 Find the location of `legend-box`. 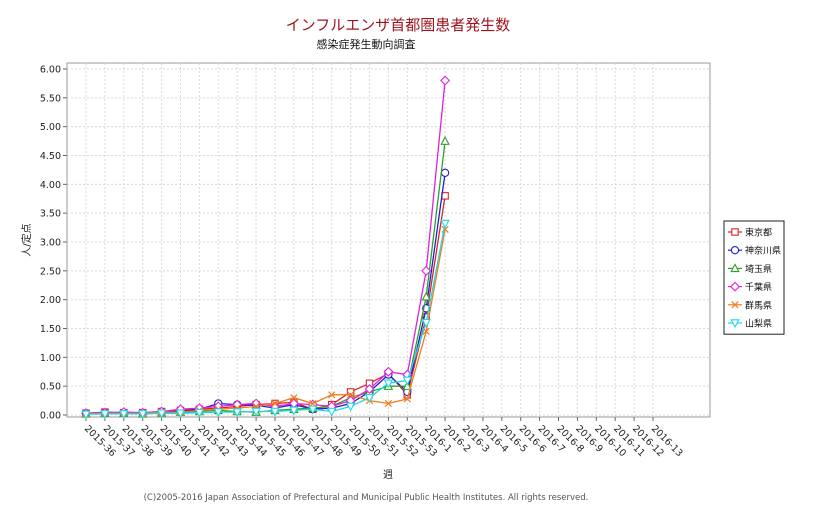

legend-box is located at coordinates (754, 277).